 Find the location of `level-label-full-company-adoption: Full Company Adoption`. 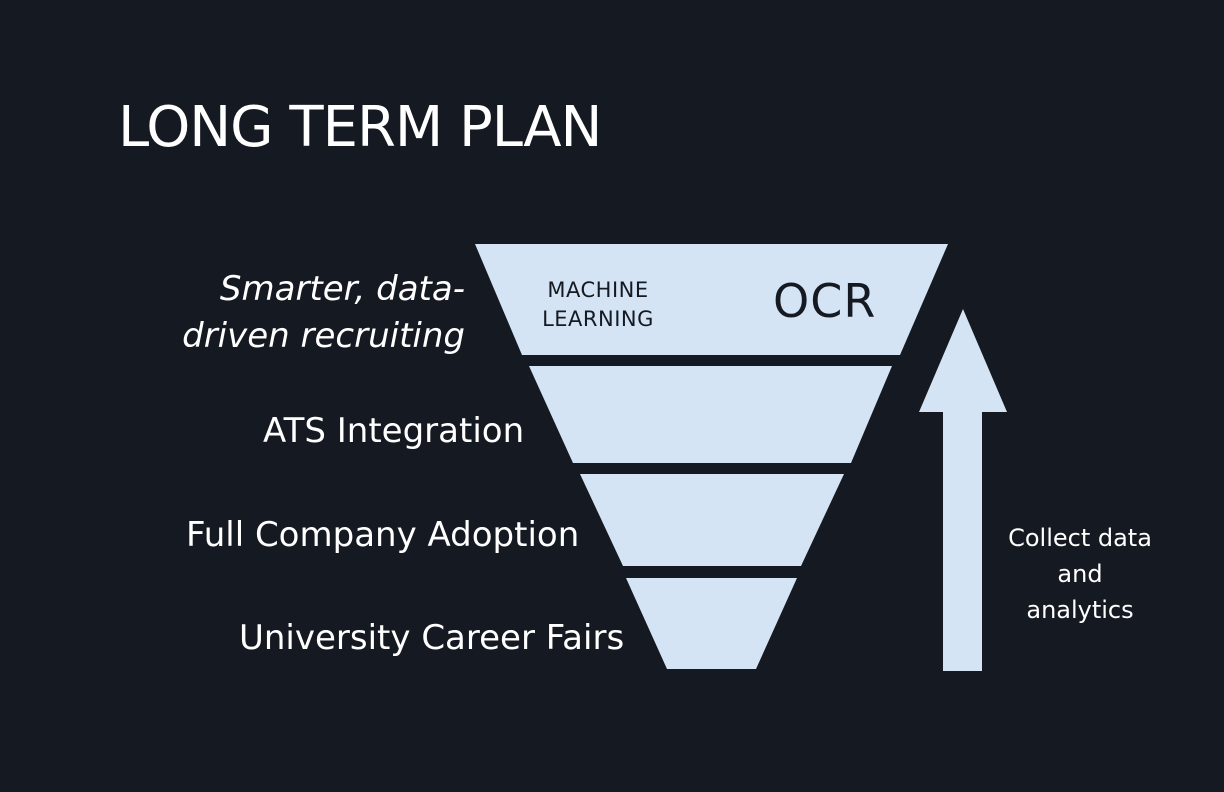

level-label-full-company-adoption: Full Company Adoption is located at coordinates (383, 535).